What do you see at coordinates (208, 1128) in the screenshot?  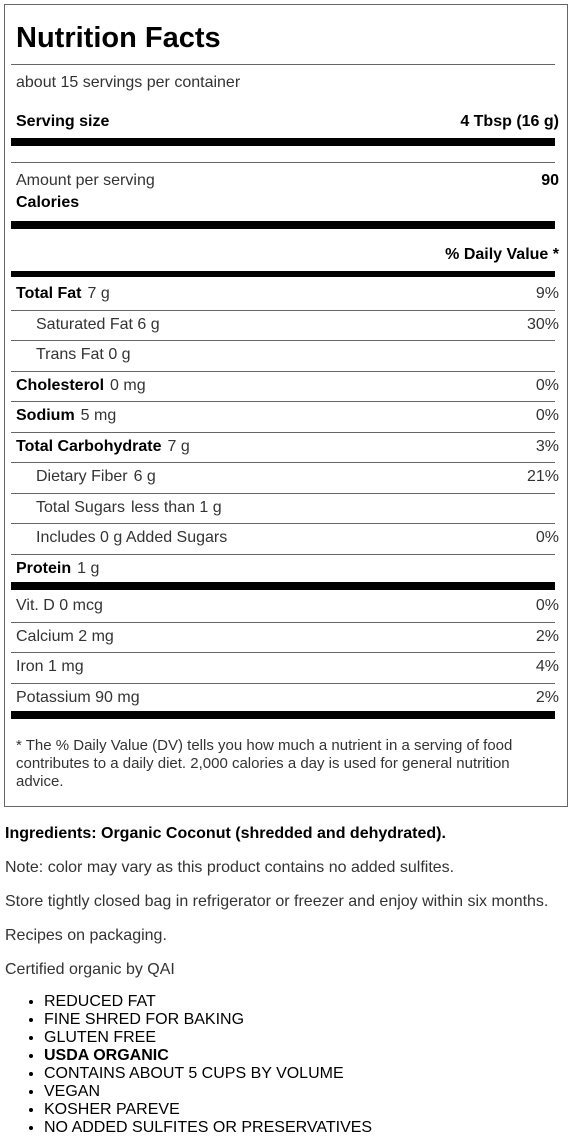 I see `claim-item: NO ADDED SULFITES OR PRESERVATIVES` at bounding box center [208, 1128].